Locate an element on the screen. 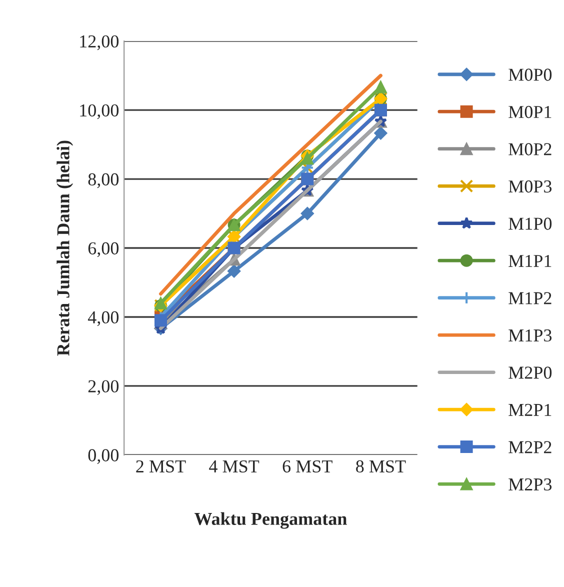 The image size is (564, 587). legend-label: M2P3 is located at coordinates (530, 484).